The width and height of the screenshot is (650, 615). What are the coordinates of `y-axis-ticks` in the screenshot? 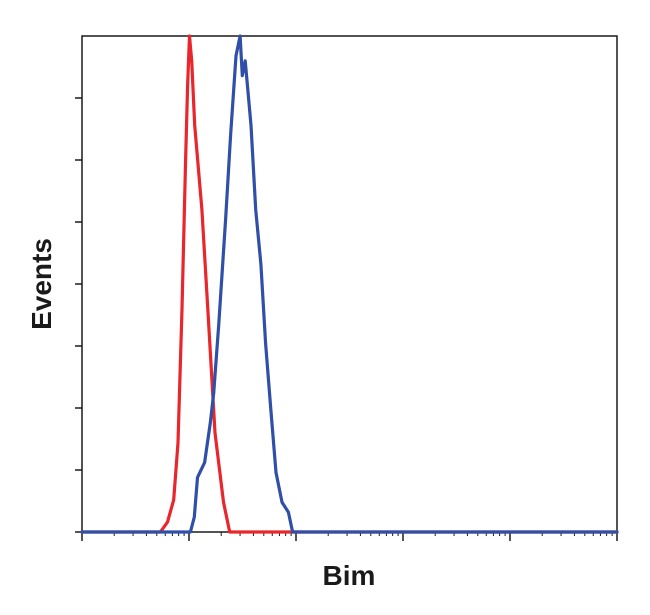 It's located at (78, 315).